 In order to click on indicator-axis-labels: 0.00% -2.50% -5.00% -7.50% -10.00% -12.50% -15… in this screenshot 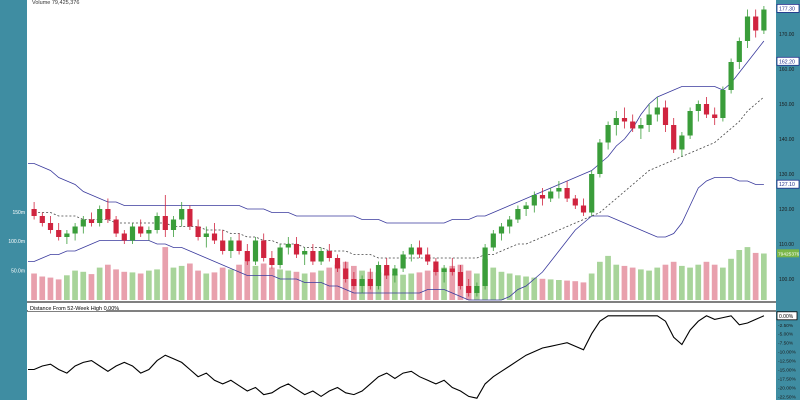, I will do `click(787, 355)`.